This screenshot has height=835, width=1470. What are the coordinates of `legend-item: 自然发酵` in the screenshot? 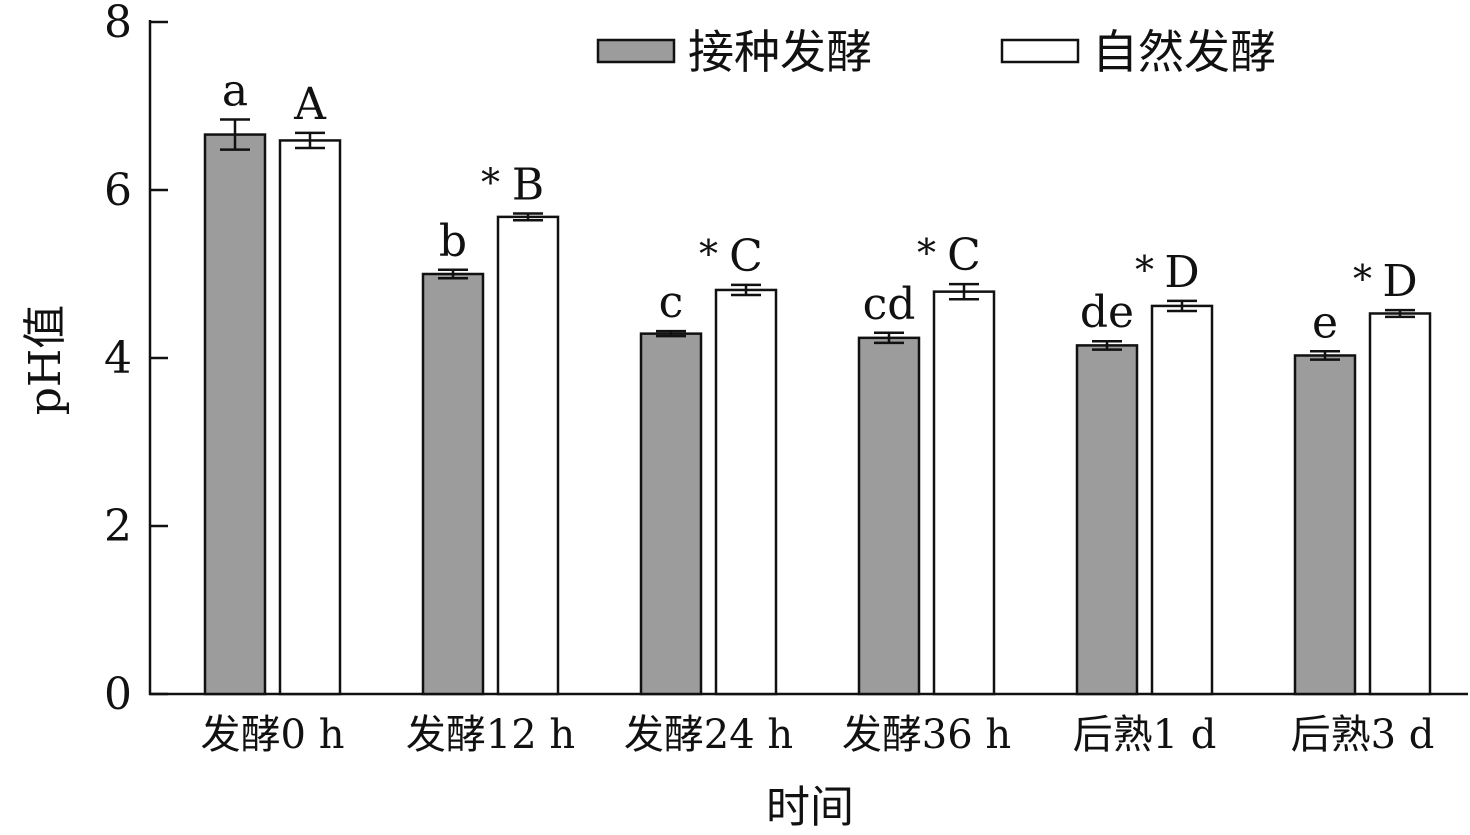 It's located at (1138, 52).